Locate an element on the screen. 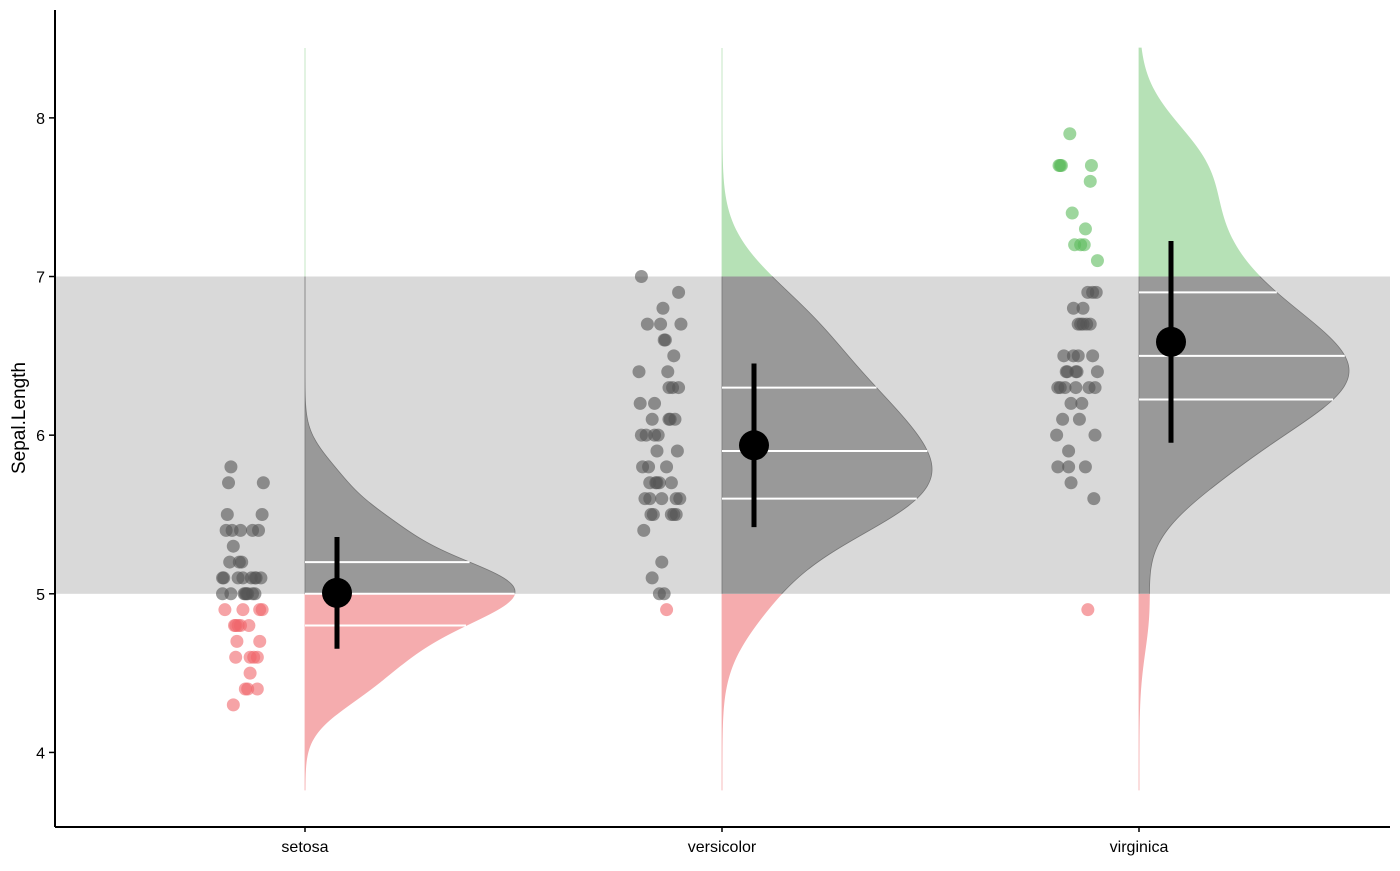 The image size is (1400, 871). x-tick-label: virginica is located at coordinates (1139, 847).